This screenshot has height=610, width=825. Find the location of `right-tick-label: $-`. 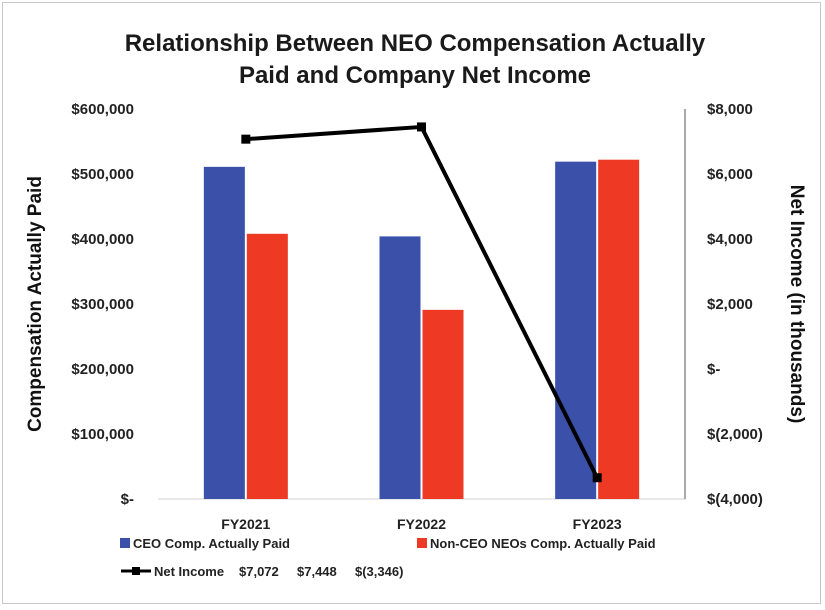

right-tick-label: $- is located at coordinates (713, 369).